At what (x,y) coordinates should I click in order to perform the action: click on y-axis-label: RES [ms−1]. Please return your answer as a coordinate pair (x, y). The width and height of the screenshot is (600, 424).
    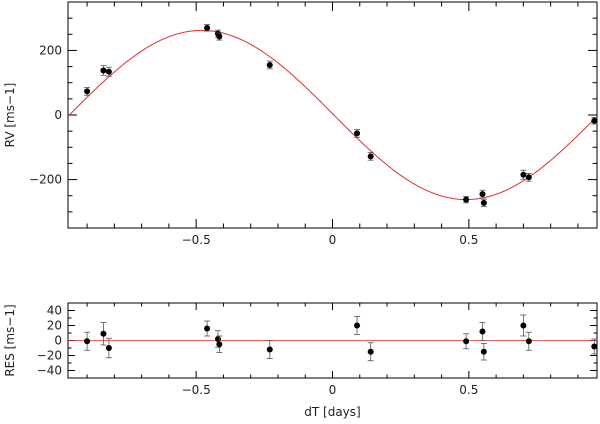
    Looking at the image, I should click on (10, 340).